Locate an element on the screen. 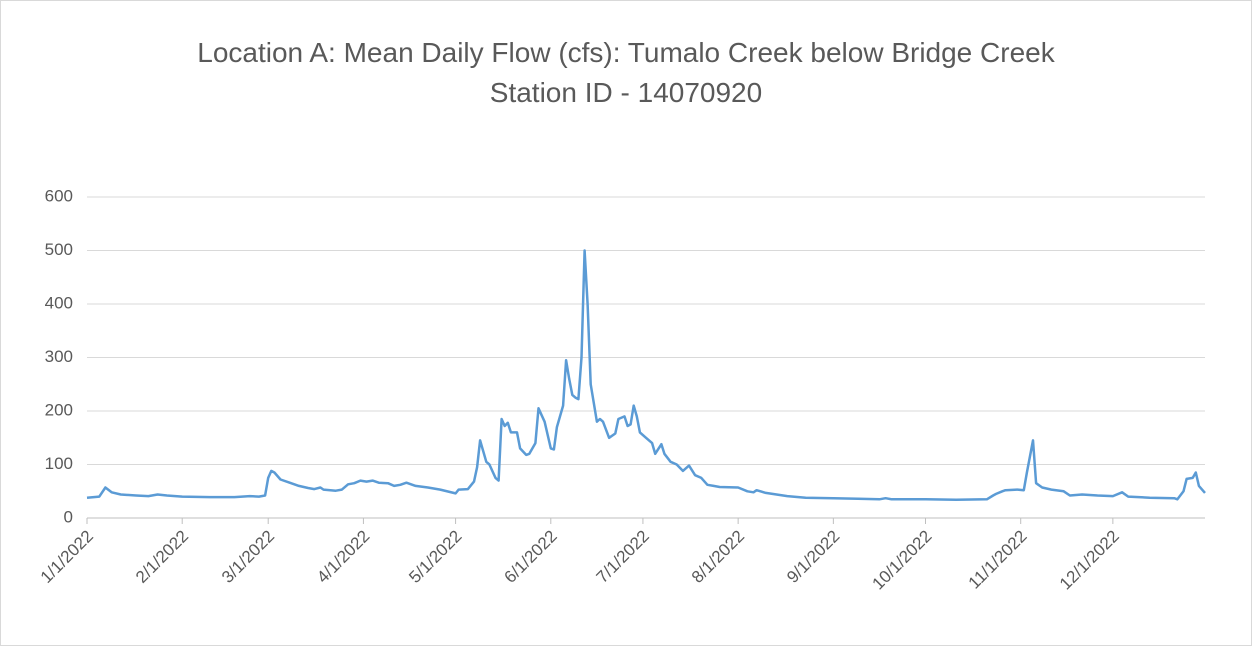 This screenshot has height=646, width=1252. x-tick-label: 5/1/2022 is located at coordinates (435, 557).